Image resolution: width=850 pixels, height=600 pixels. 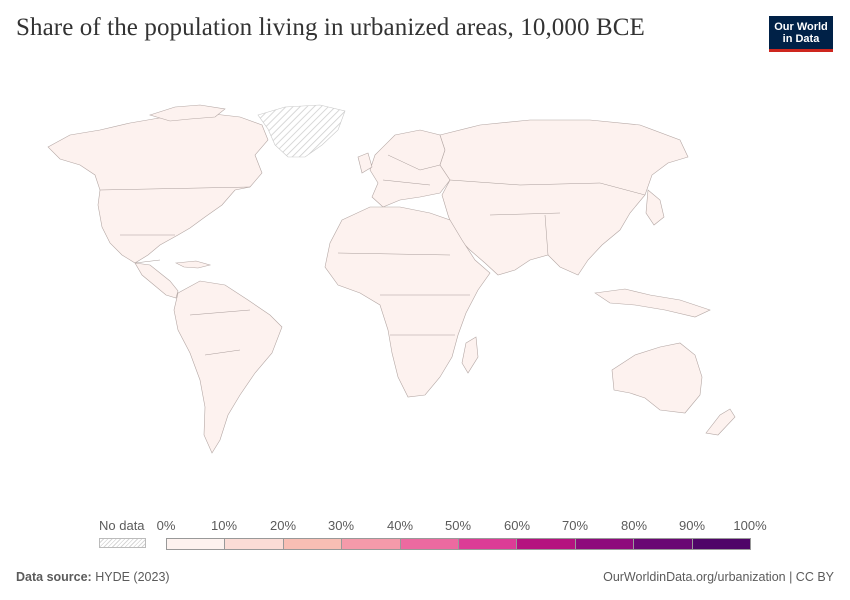 What do you see at coordinates (54, 577) in the screenshot?
I see `data-source-label: Data source:` at bounding box center [54, 577].